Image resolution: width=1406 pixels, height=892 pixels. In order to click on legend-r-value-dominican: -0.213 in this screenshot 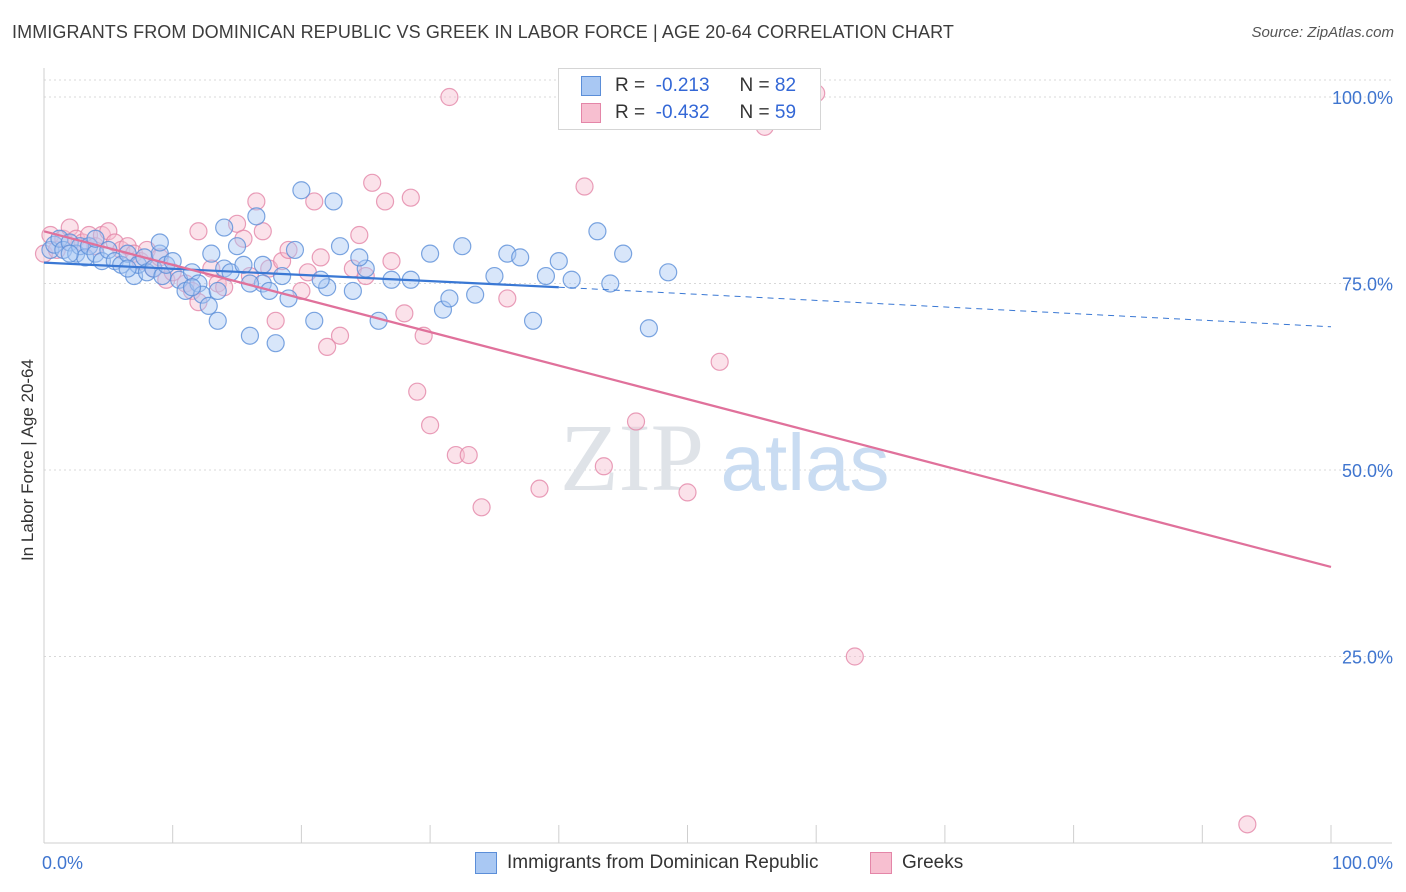, I will do `click(682, 85)`.